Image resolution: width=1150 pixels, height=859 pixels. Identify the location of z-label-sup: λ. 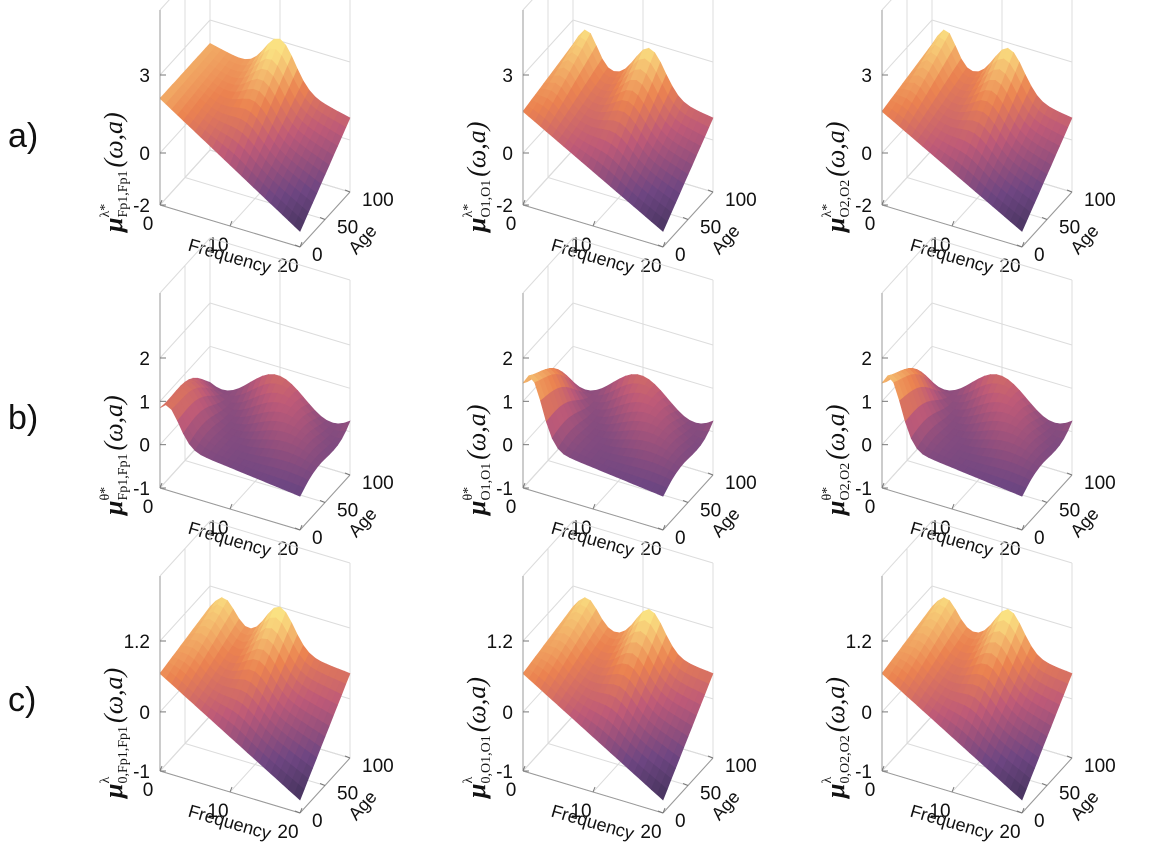
(105, 780).